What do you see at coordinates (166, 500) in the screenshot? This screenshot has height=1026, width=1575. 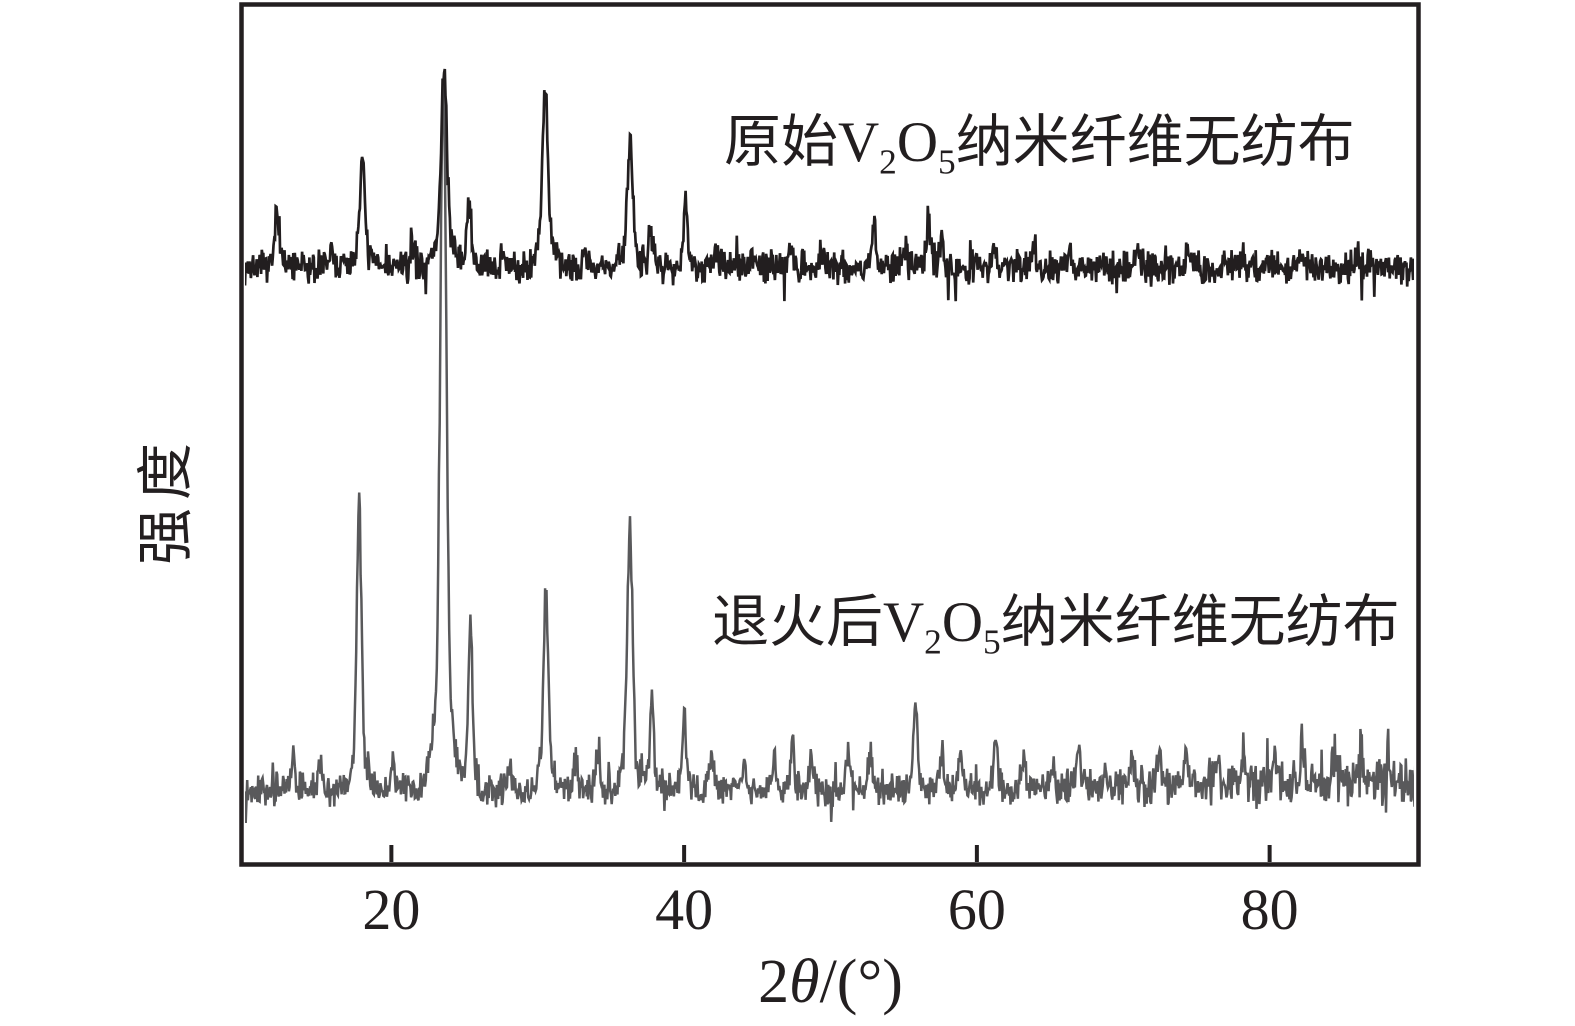 I see `y-axis-title: 强度` at bounding box center [166, 500].